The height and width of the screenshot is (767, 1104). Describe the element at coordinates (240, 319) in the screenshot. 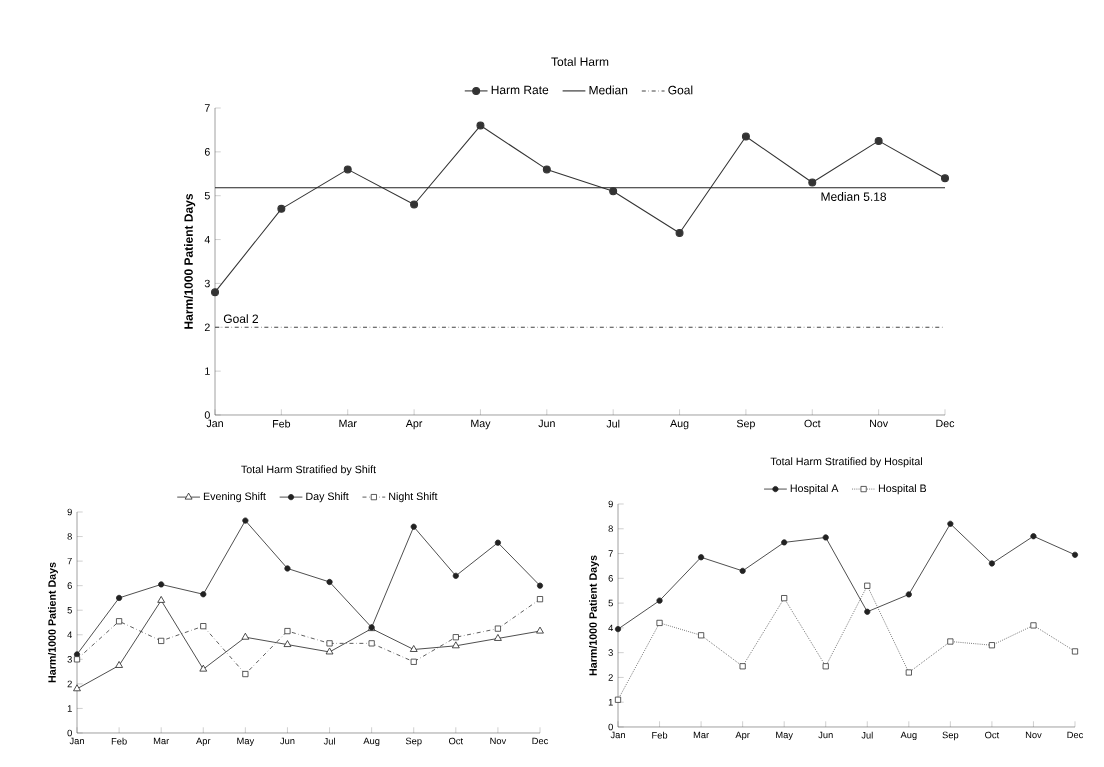

I see `annotation: Goal 2` at that location.